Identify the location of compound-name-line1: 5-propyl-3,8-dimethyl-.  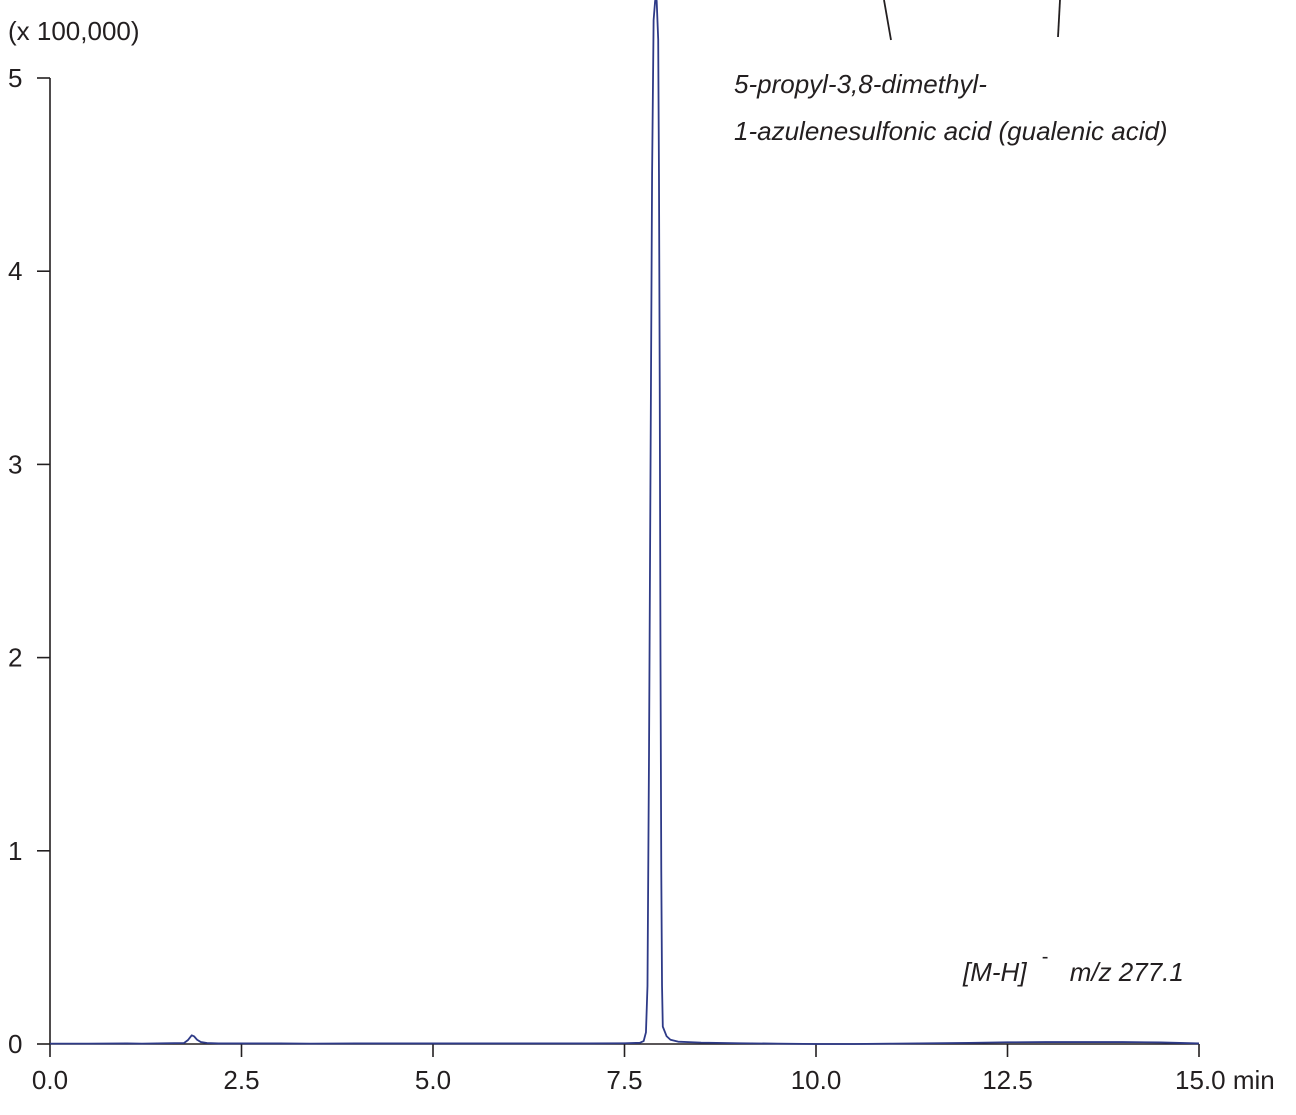
(860, 84).